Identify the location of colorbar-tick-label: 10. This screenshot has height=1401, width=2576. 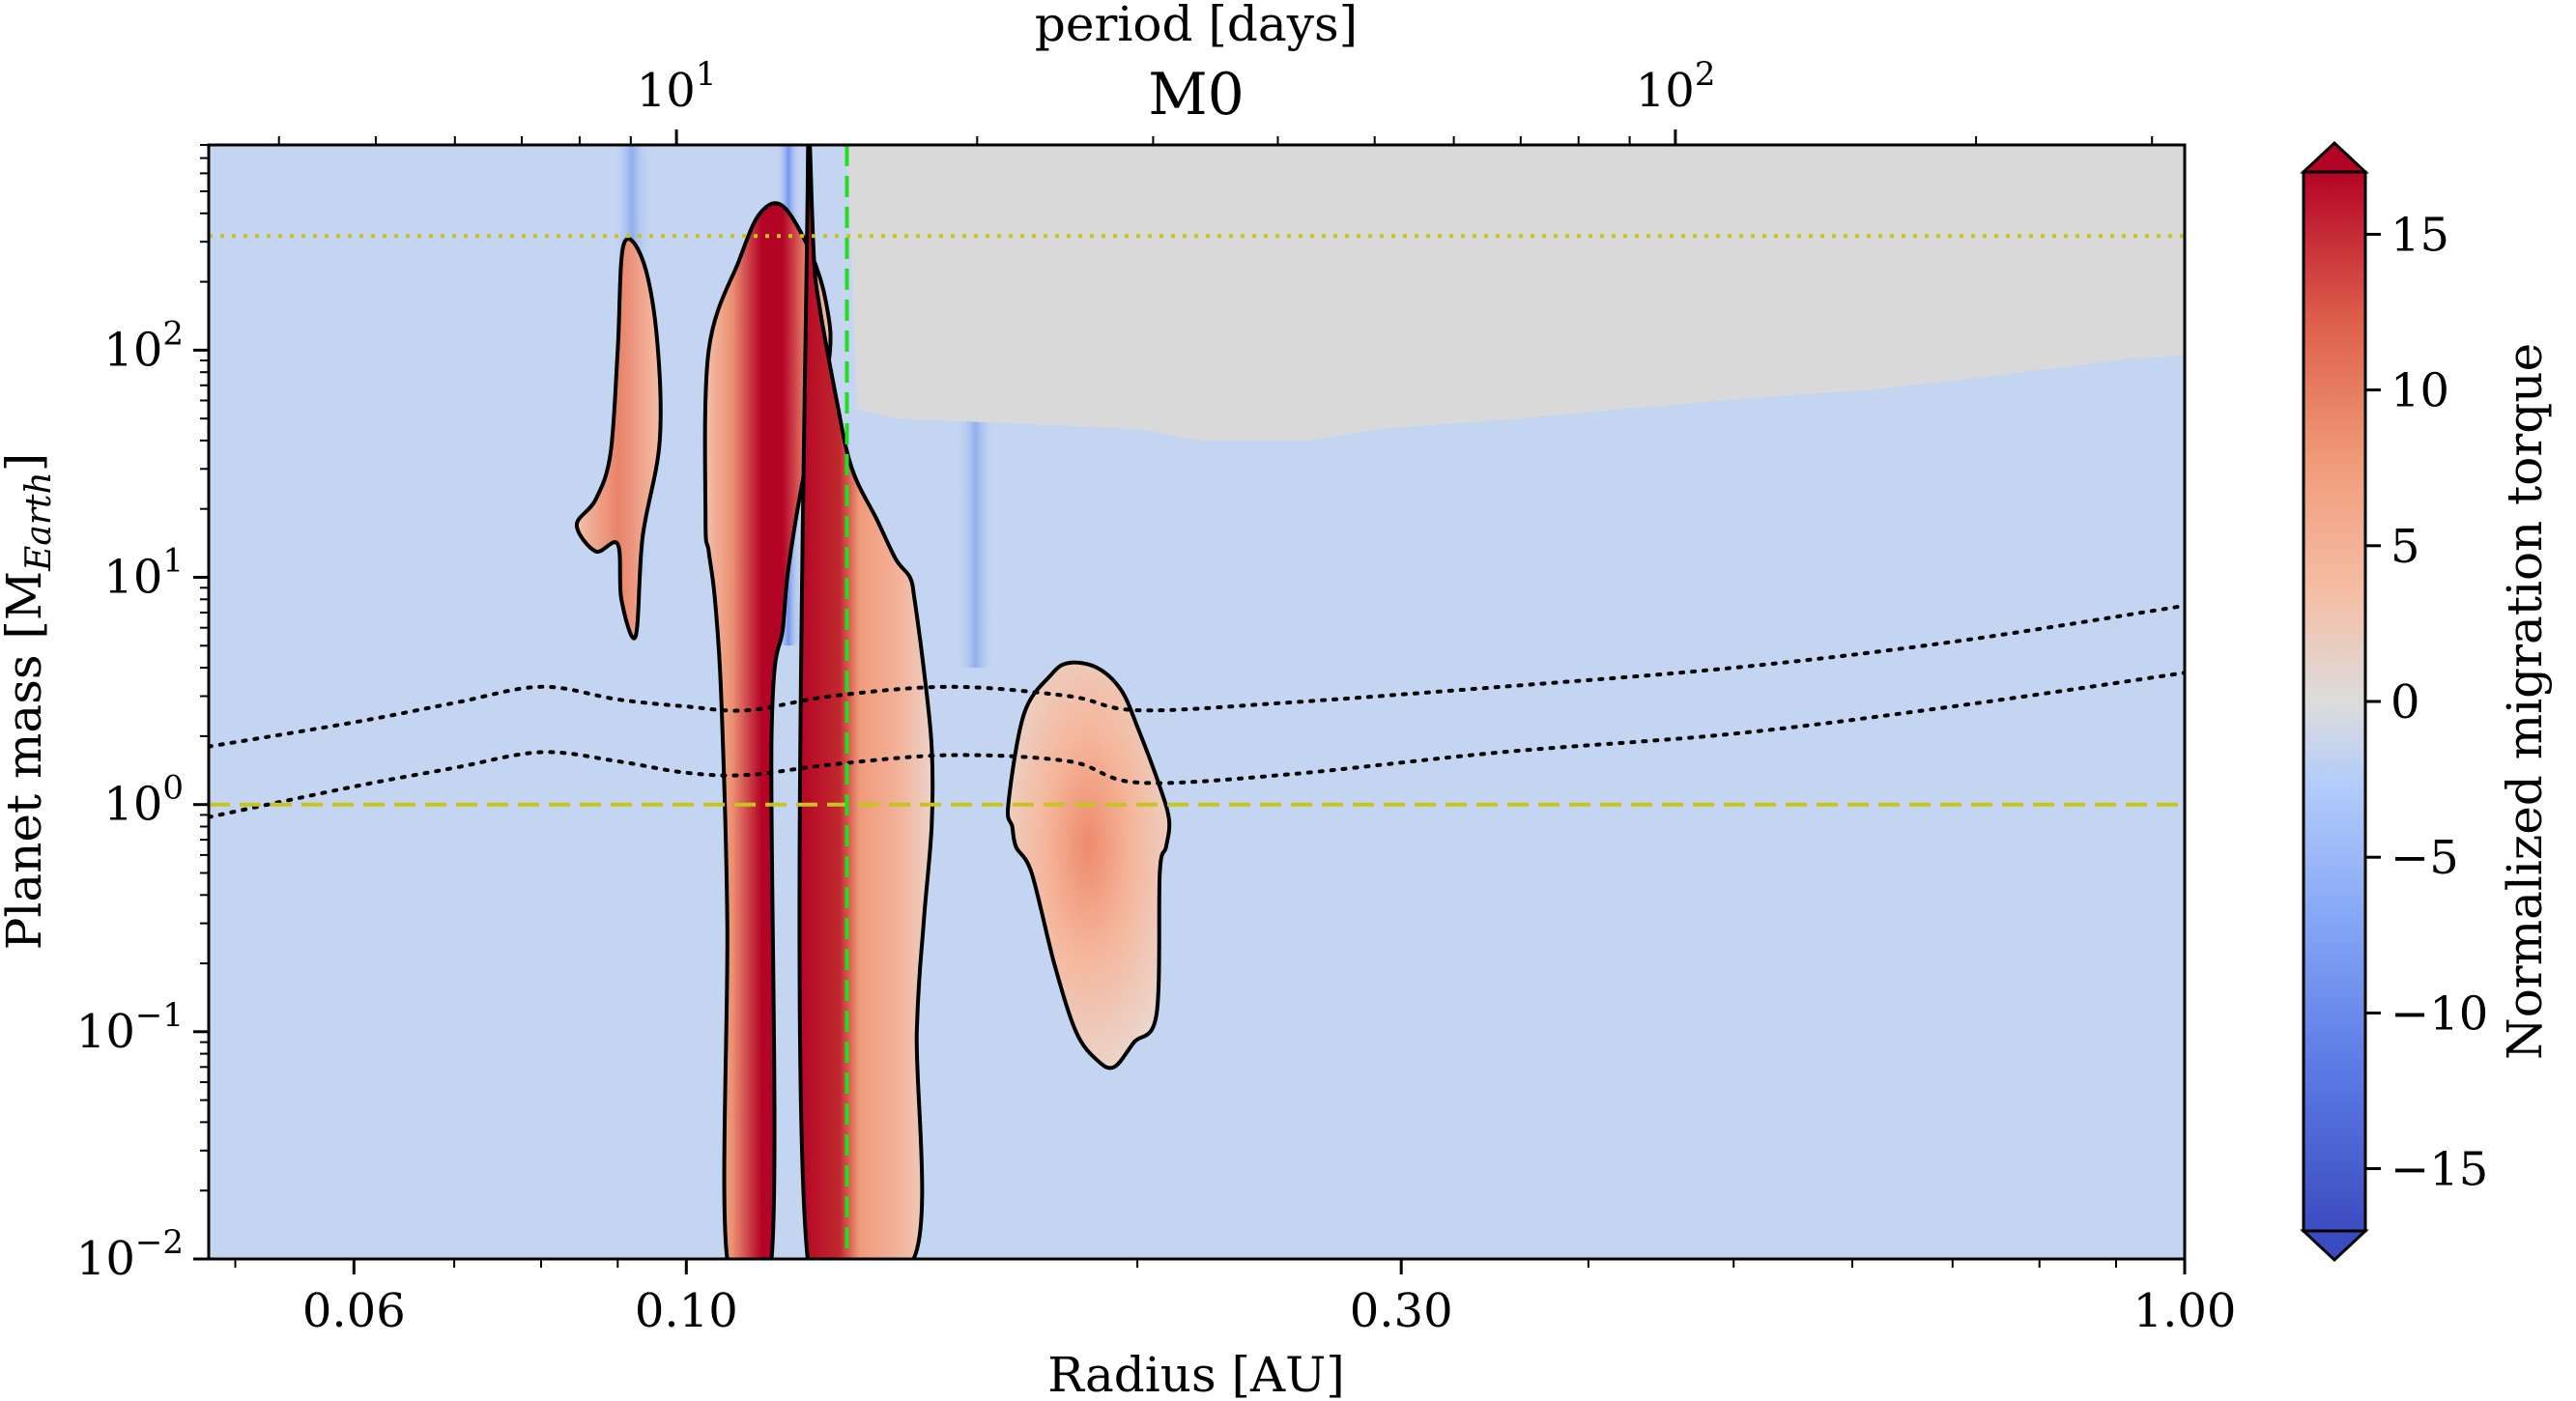
(2420, 391).